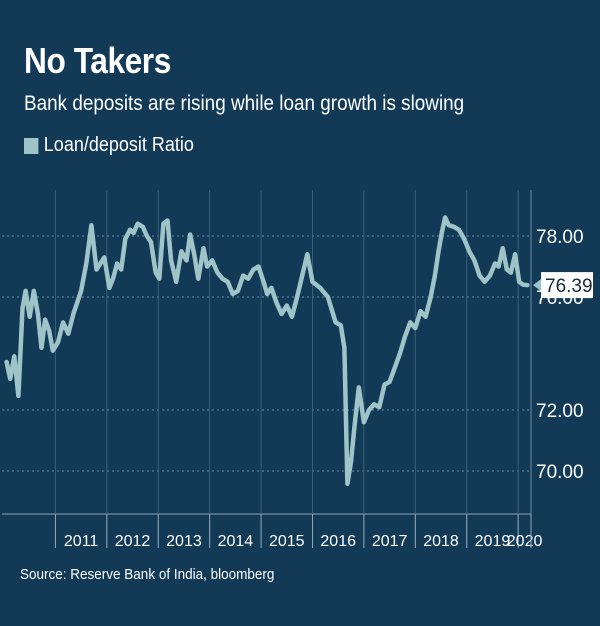 Image resolution: width=600 pixels, height=626 pixels. Describe the element at coordinates (184, 541) in the screenshot. I see `x-tick-label: 2013` at that location.